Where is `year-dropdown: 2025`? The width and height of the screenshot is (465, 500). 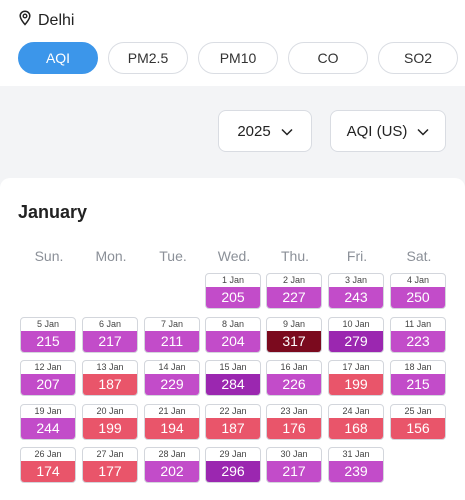
year-dropdown: 2025 is located at coordinates (265, 131).